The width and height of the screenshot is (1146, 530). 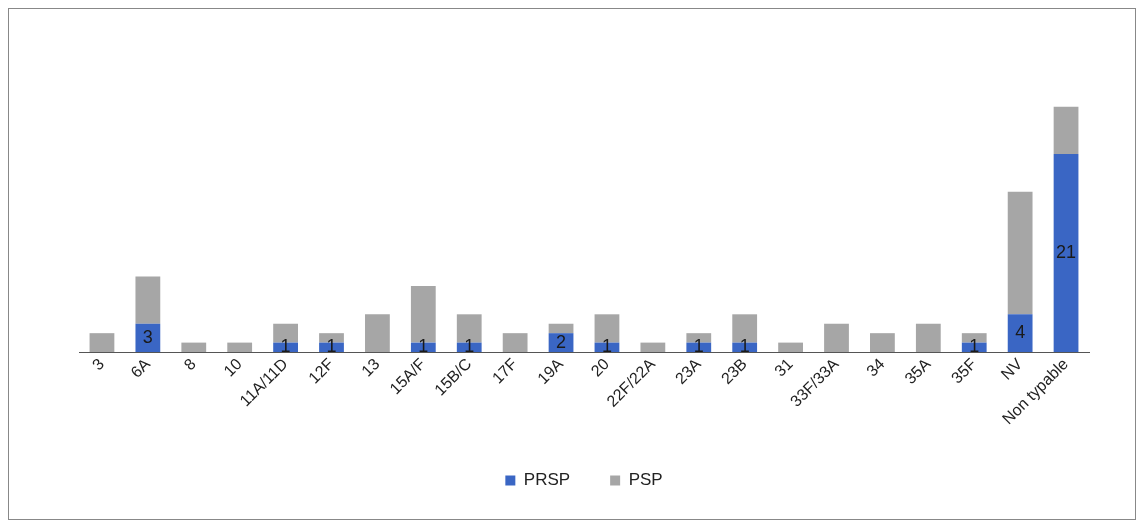 I want to click on data-label: 4, so click(x=1020, y=332).